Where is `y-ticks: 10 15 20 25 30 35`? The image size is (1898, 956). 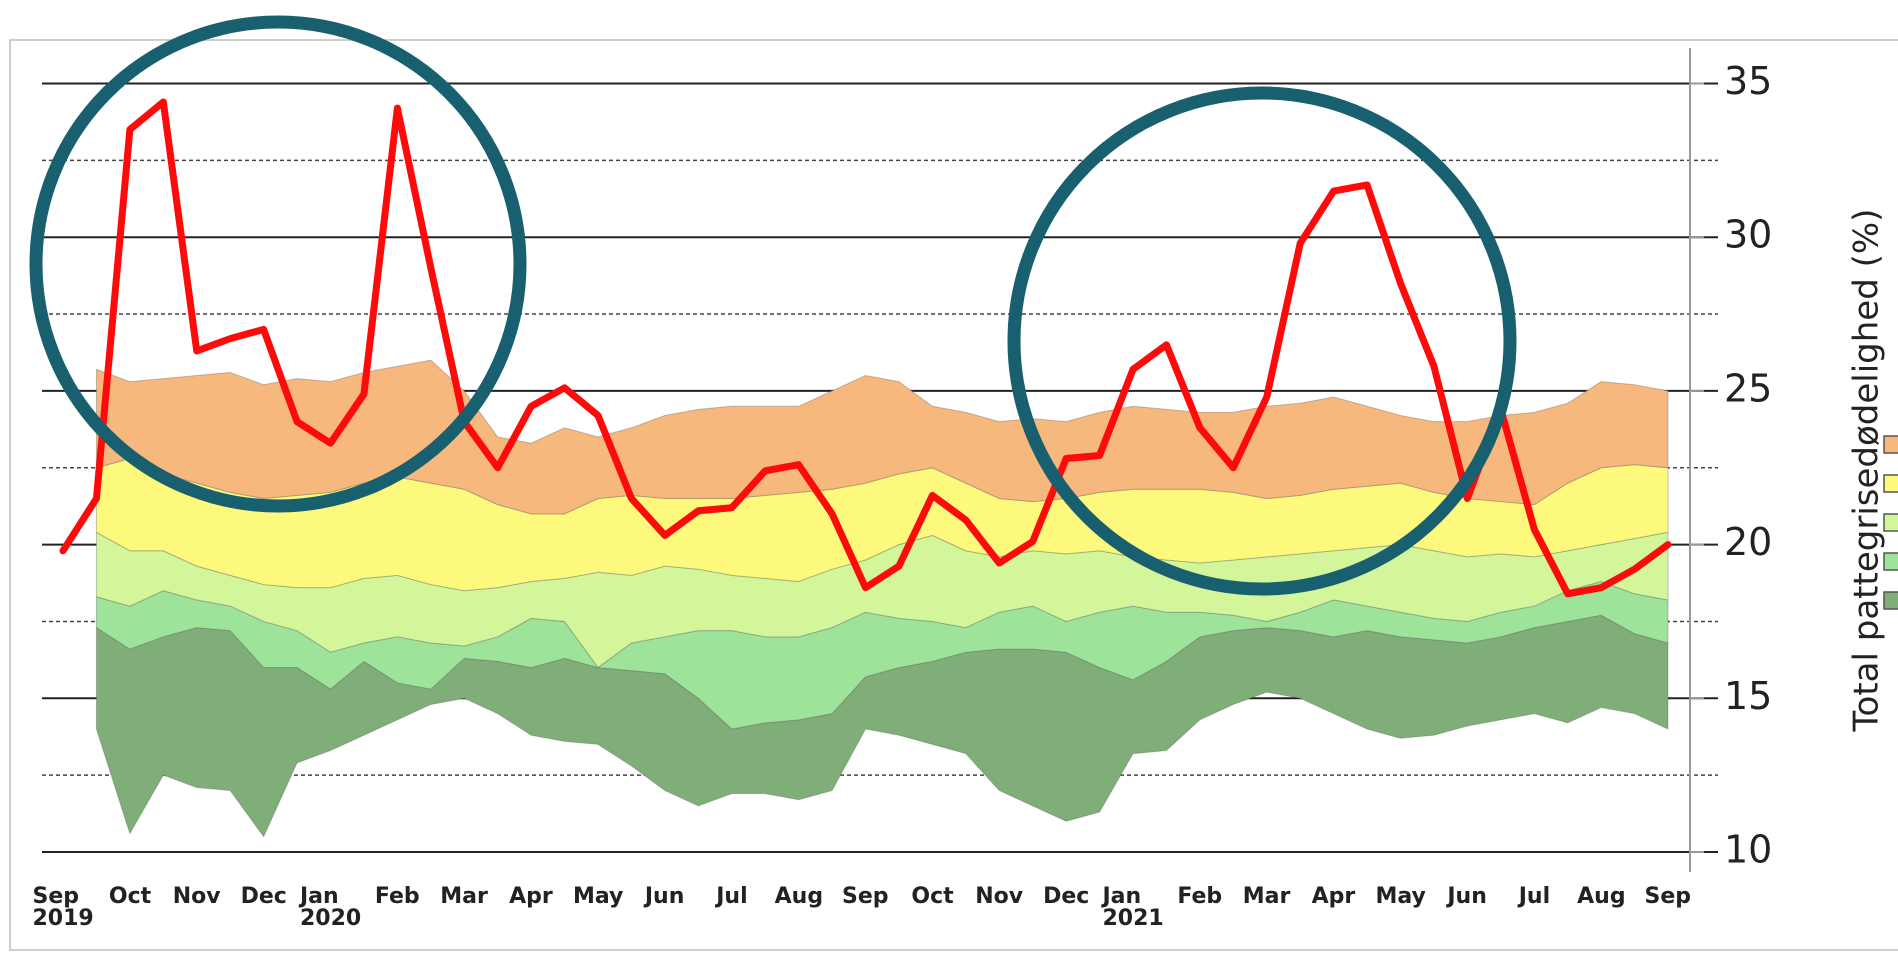 y-ticks: 10 15 20 25 30 35 is located at coordinates (1731, 465).